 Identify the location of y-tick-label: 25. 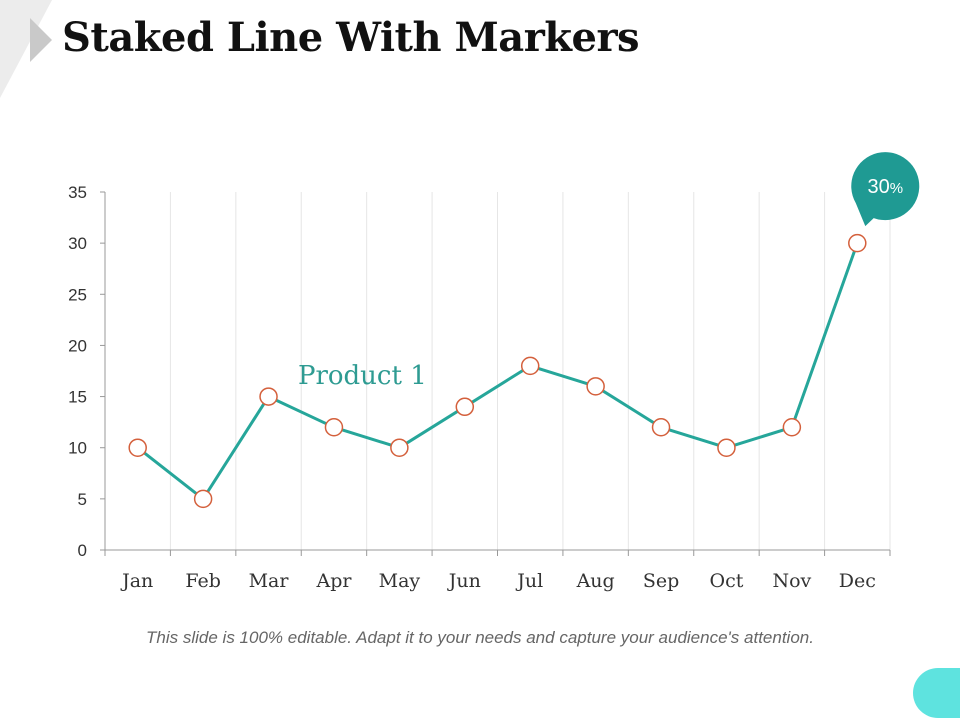
(77, 294).